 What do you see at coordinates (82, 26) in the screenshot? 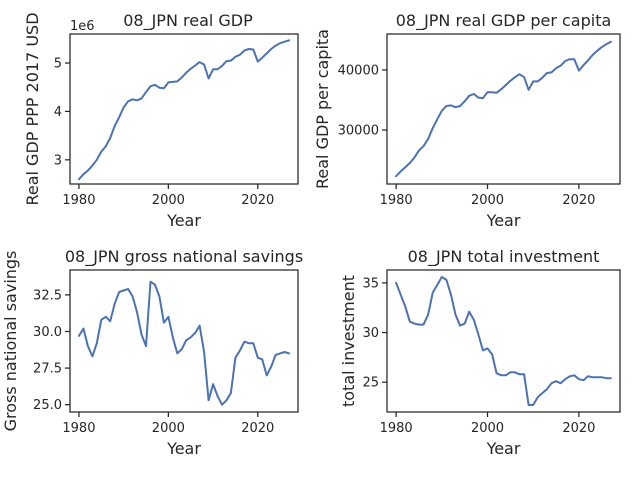
I see `y-offset-label: 1e6` at bounding box center [82, 26].